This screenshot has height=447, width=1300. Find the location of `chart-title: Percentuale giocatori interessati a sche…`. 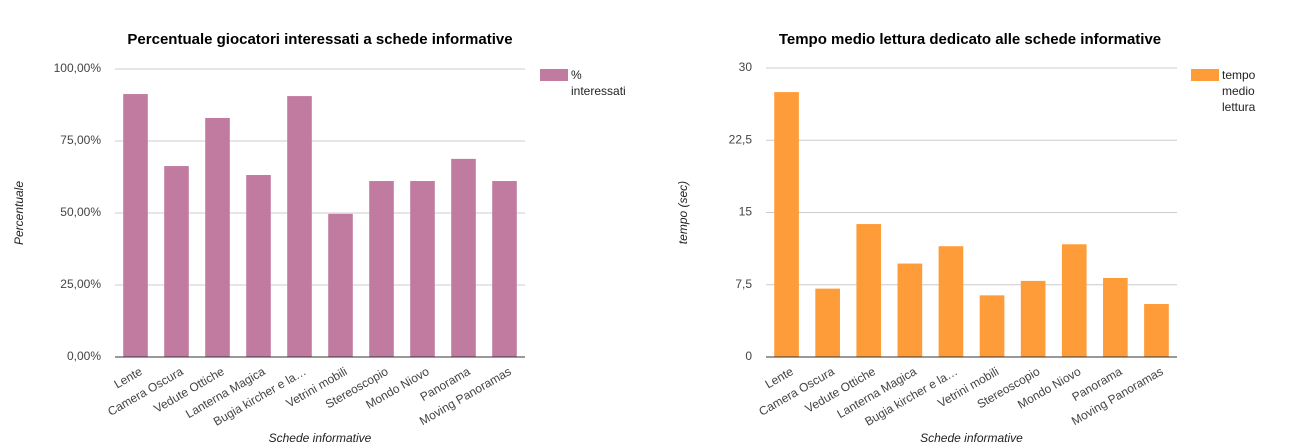

chart-title: Percentuale giocatori interessati a sche… is located at coordinates (319, 39).